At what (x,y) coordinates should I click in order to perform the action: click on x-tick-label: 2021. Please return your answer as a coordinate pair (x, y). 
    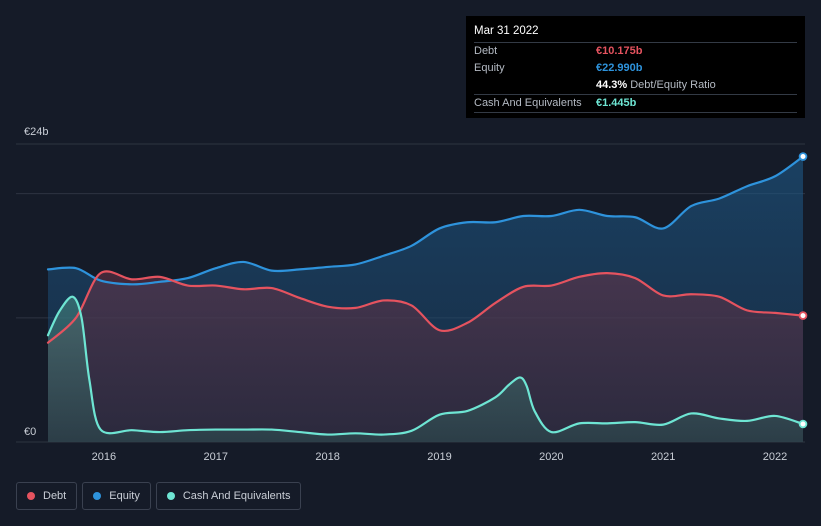
    Looking at the image, I should click on (663, 457).